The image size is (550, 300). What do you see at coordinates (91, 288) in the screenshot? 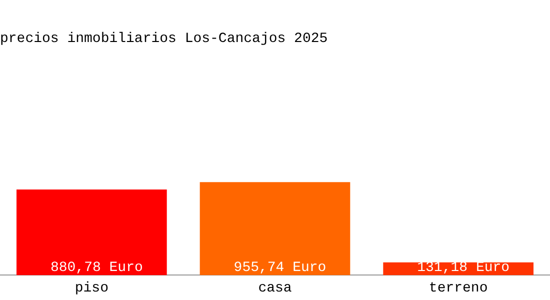
I see `x-tick-label: piso` at bounding box center [91, 288].